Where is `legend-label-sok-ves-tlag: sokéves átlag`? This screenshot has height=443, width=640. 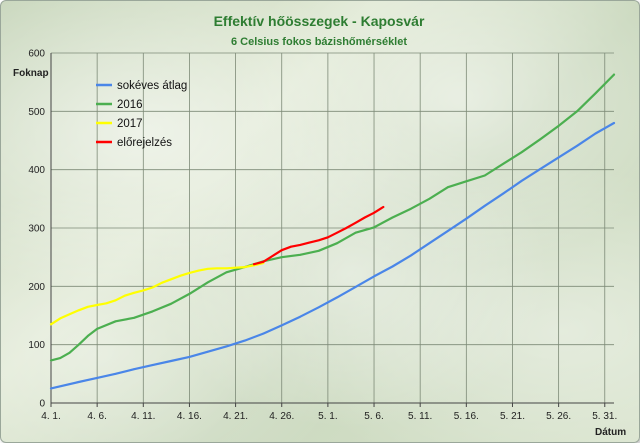 legend-label-sok-ves-tlag: sokéves átlag is located at coordinates (152, 86).